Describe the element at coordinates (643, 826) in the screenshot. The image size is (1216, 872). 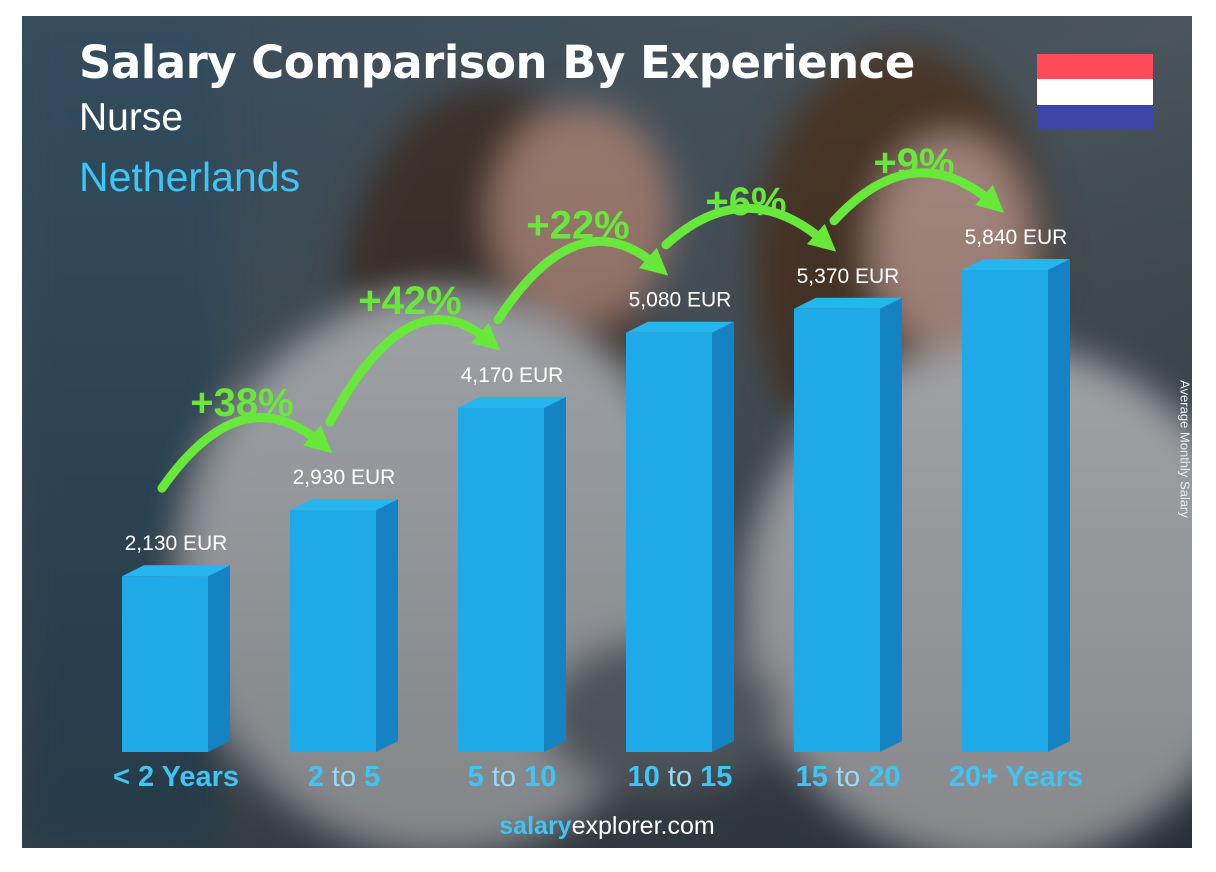
I see `brand-rest: explorer.com` at that location.